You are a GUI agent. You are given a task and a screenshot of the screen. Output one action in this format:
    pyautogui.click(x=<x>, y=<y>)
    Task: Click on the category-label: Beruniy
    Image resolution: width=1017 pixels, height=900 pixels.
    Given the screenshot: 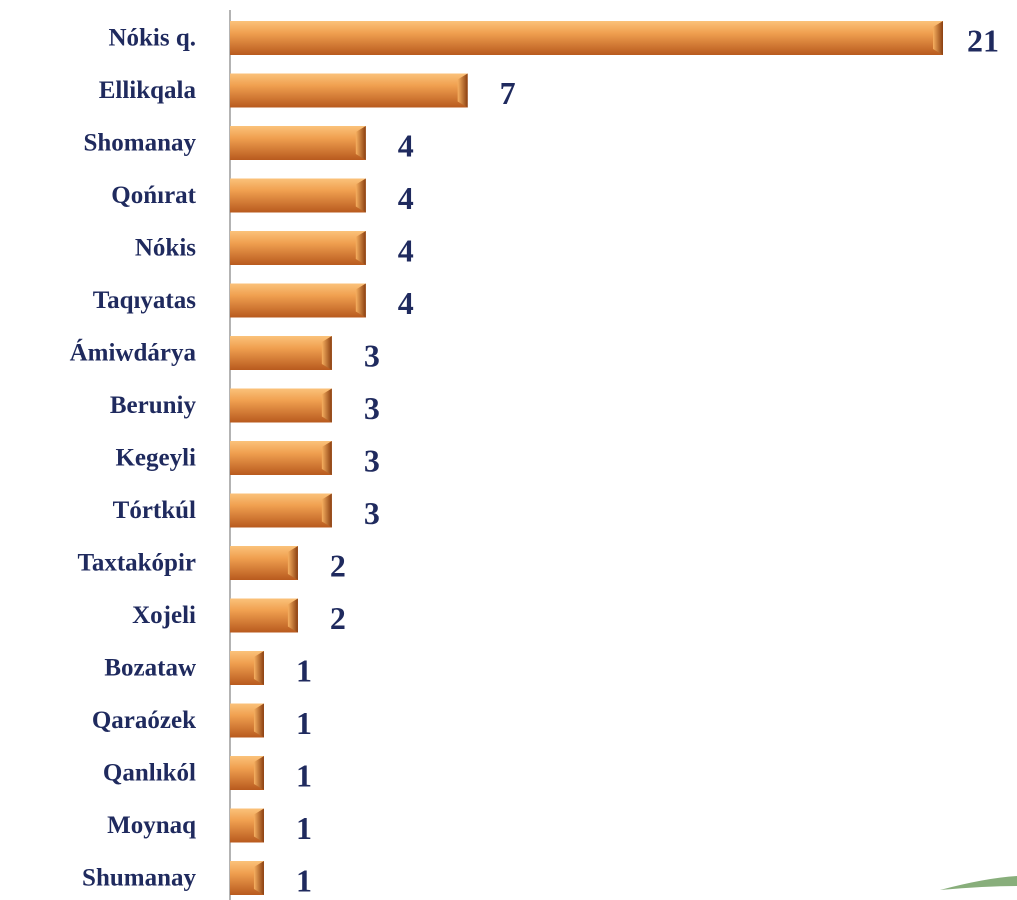 What is the action you would take?
    pyautogui.click(x=153, y=405)
    